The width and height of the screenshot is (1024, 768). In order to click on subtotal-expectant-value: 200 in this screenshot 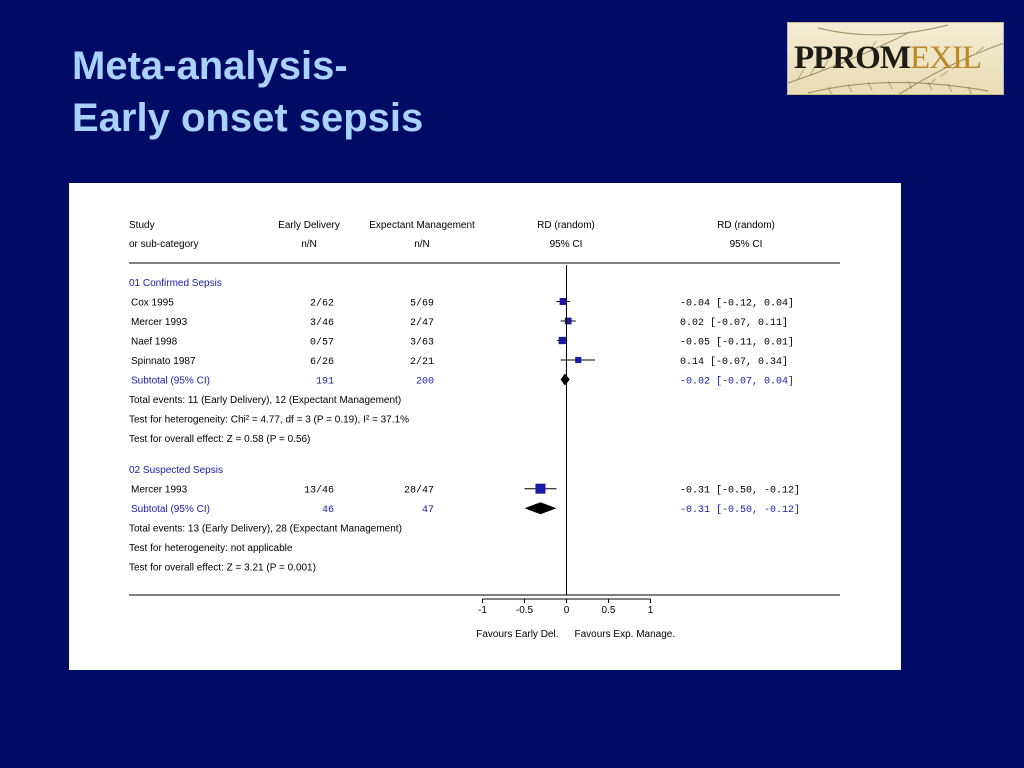, I will do `click(425, 382)`.